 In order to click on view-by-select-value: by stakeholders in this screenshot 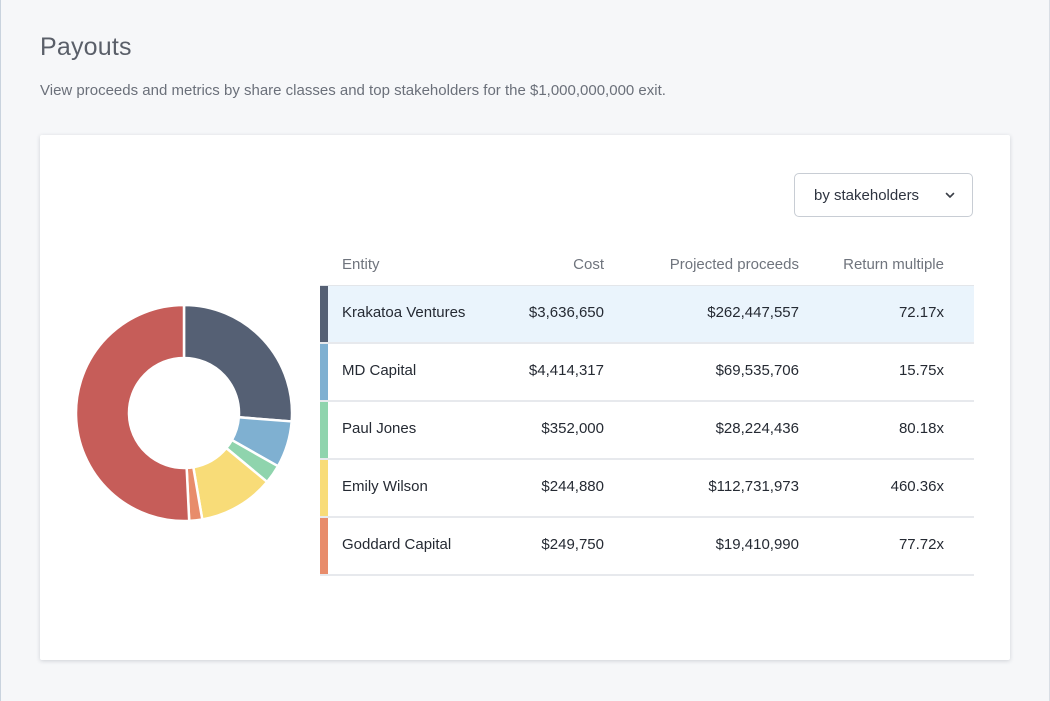, I will do `click(867, 195)`.